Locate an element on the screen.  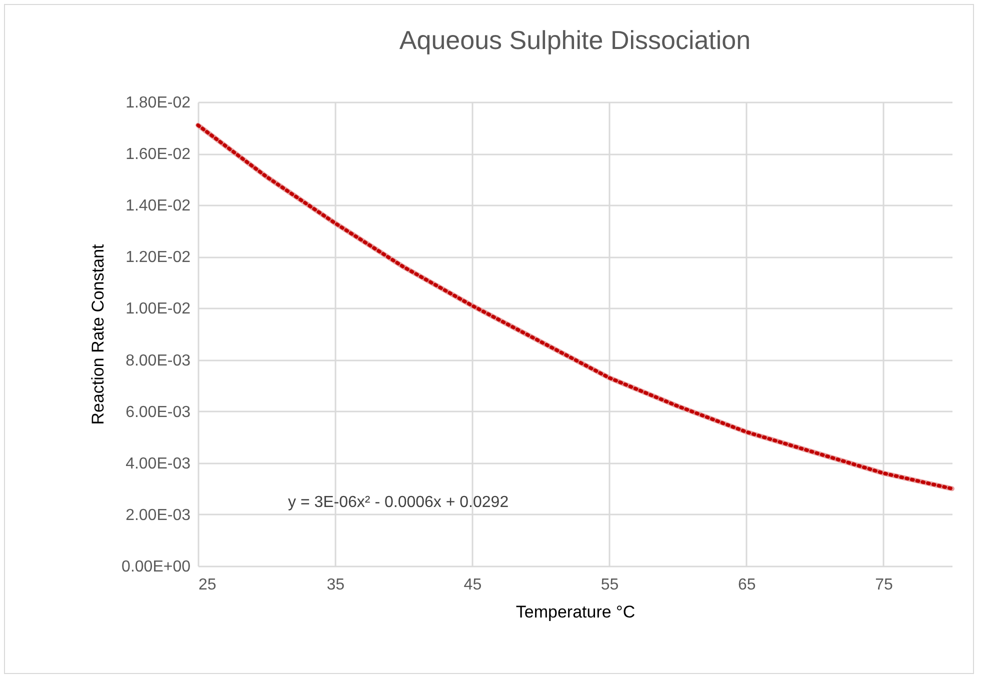
y-tick-label: 1.60E-02 is located at coordinates (158, 155).